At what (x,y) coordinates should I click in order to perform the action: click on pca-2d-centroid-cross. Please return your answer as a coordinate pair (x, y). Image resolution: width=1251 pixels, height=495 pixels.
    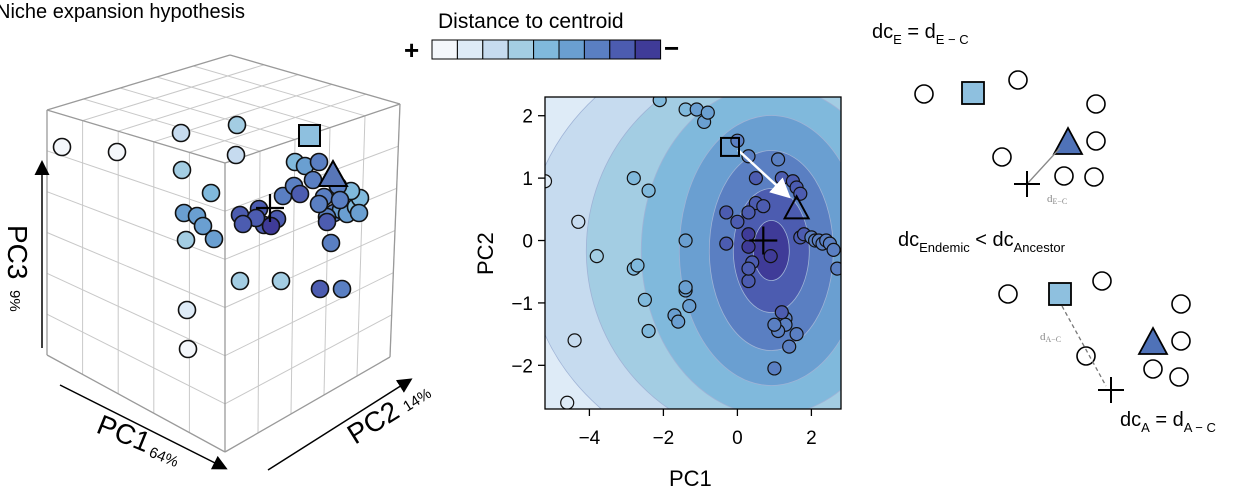
    Looking at the image, I should click on (763, 240).